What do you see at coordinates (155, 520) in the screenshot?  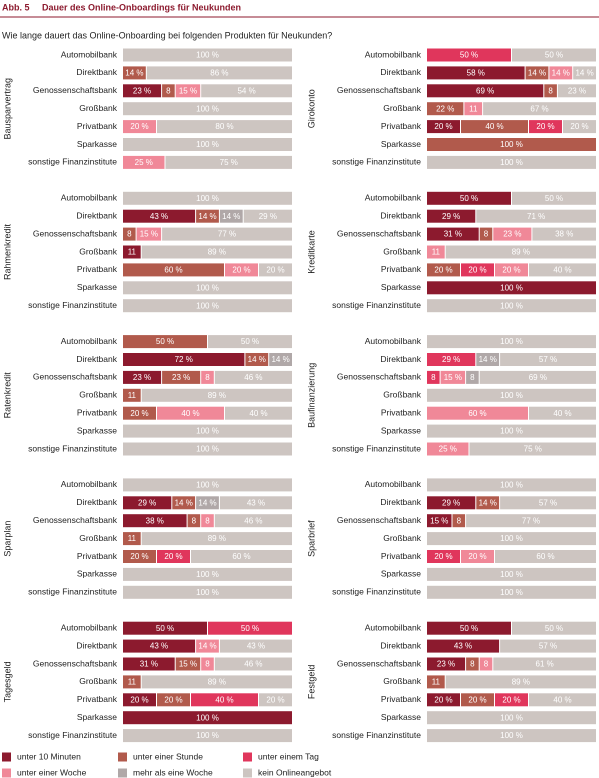 I see `value-label: 38 %` at bounding box center [155, 520].